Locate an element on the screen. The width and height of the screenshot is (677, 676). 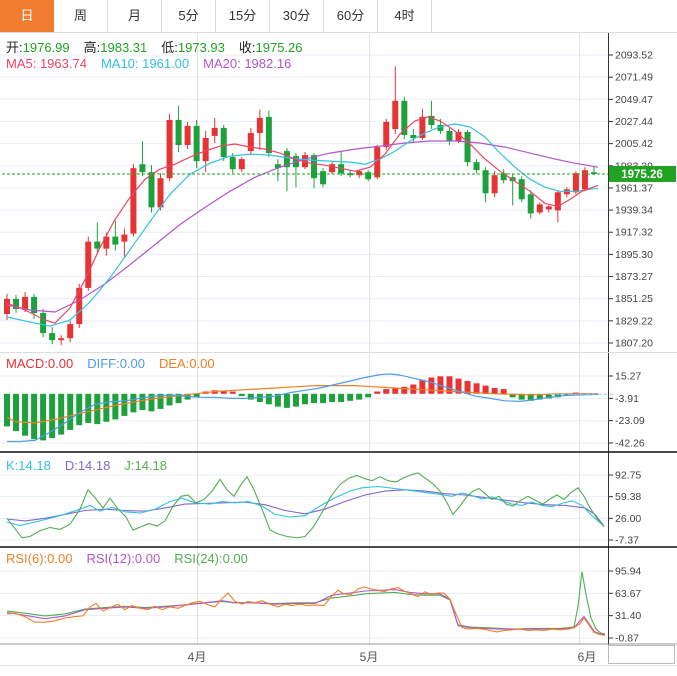
axis-tick-label: 63.67 is located at coordinates (628, 594).